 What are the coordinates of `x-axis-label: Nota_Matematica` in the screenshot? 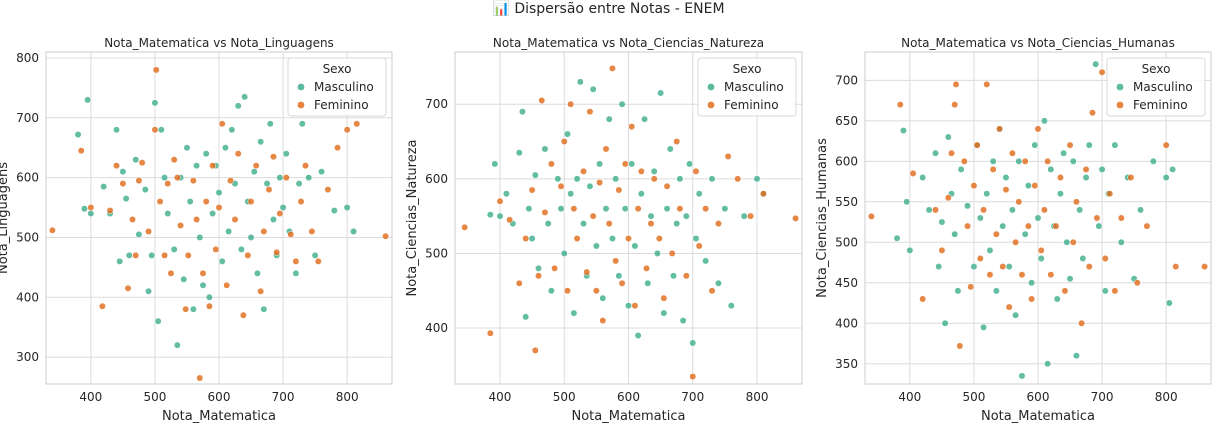 It's located at (219, 416).